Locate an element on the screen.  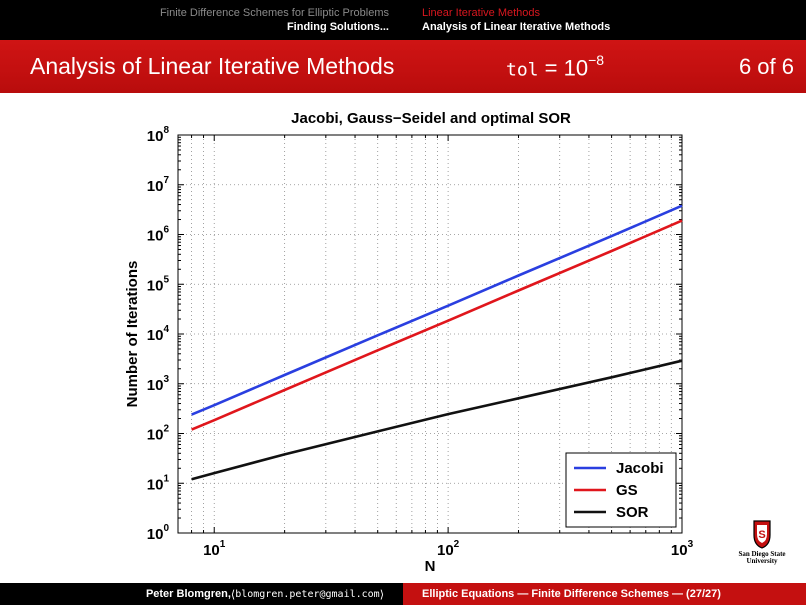
x-tick-label: 10² is located at coordinates (448, 549).